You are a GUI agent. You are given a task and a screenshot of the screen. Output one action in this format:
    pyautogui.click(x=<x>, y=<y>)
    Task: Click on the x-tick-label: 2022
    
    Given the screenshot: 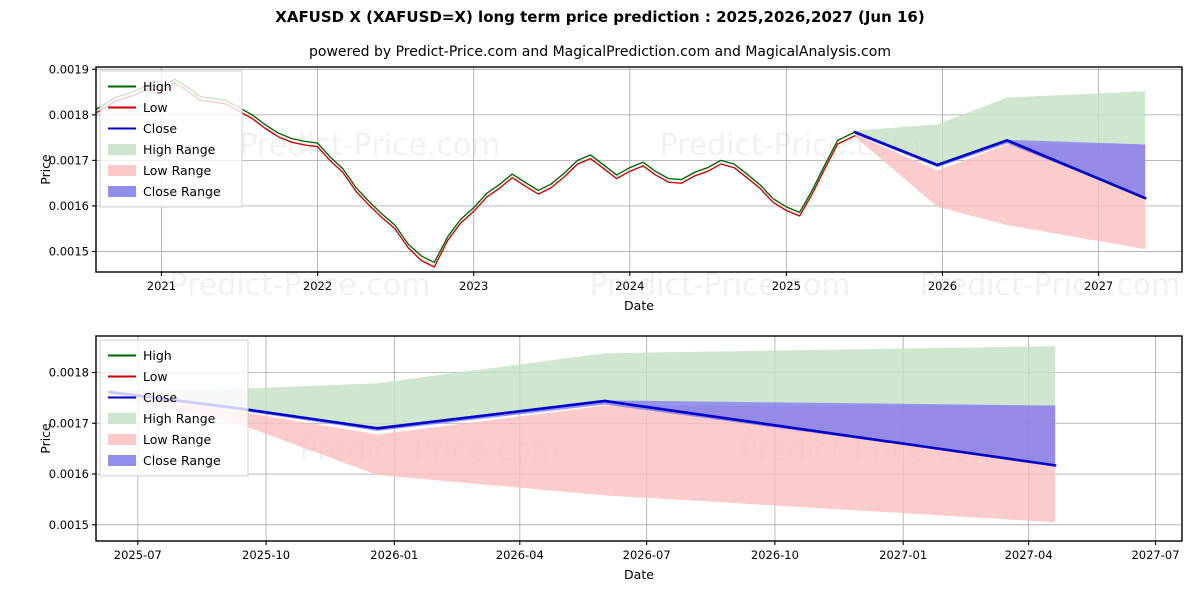 What is the action you would take?
    pyautogui.click(x=317, y=286)
    